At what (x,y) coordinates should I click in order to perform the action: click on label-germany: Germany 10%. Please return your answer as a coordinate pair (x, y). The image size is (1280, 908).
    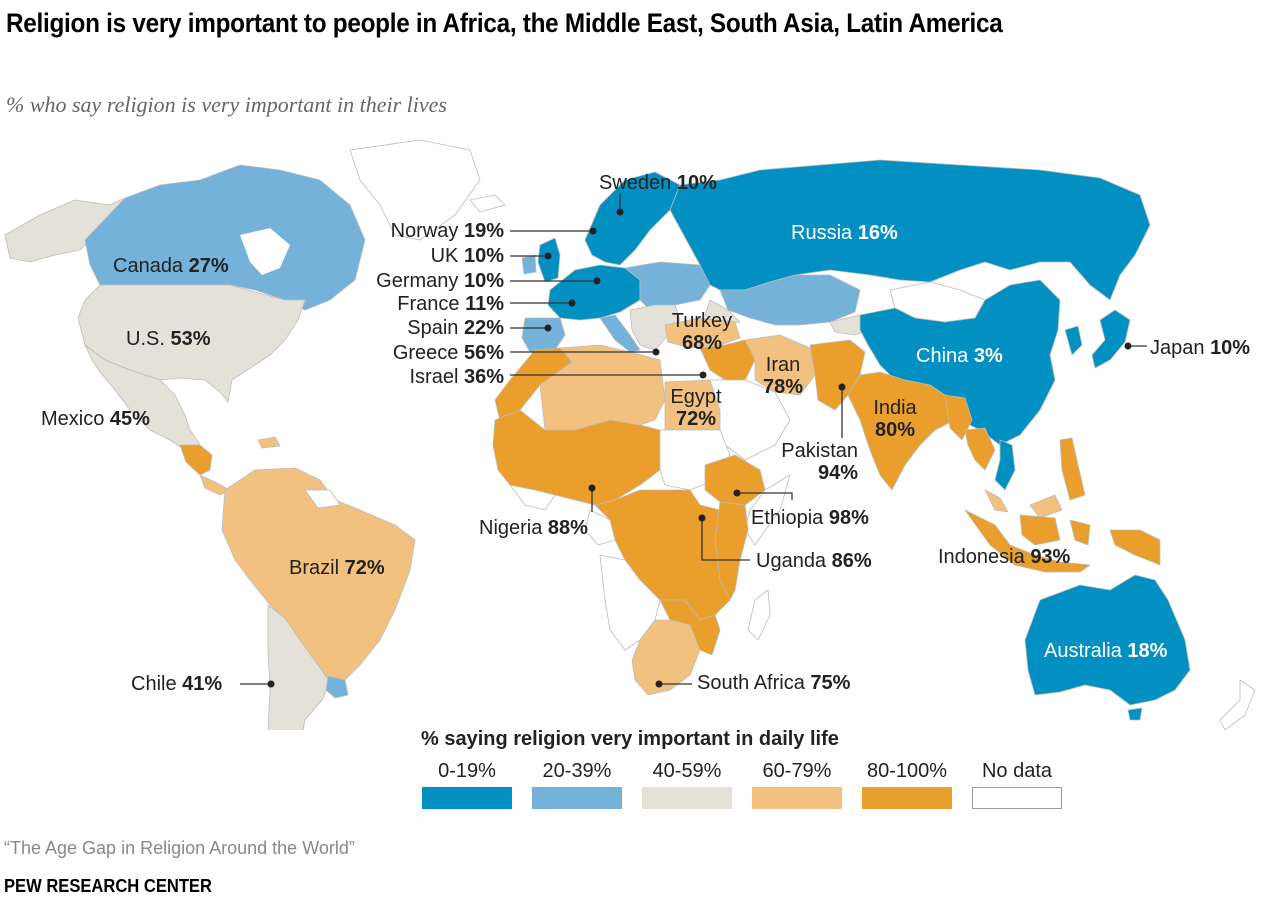
    Looking at the image, I should click on (440, 281).